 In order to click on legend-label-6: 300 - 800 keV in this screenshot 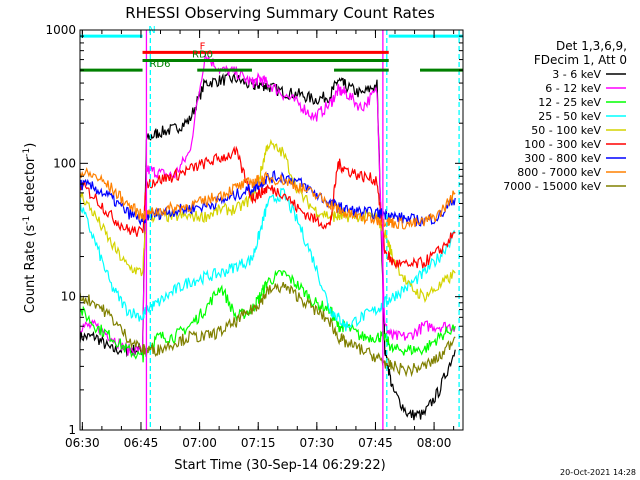, I will do `click(562, 158)`.